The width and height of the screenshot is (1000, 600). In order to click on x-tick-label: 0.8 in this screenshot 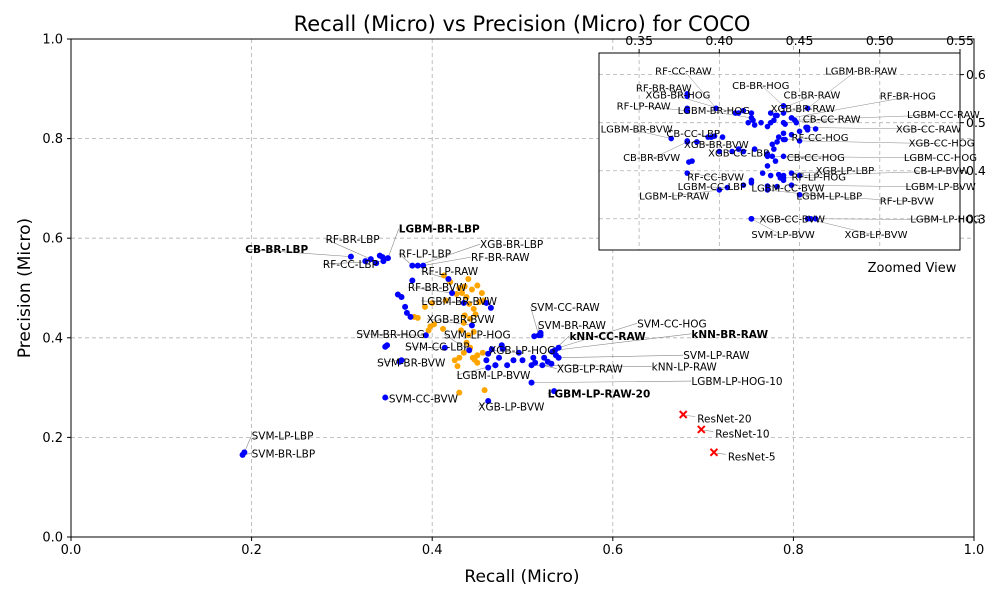, I will do `click(793, 550)`.